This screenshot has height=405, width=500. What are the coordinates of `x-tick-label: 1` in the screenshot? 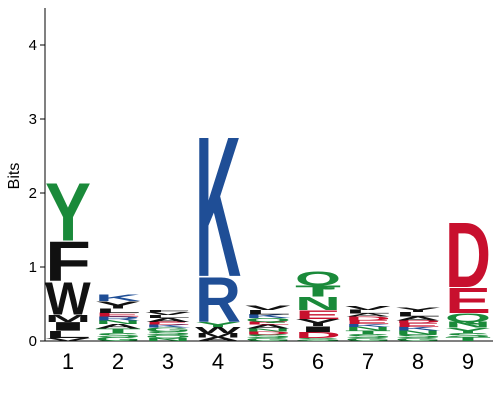 It's located at (68, 361).